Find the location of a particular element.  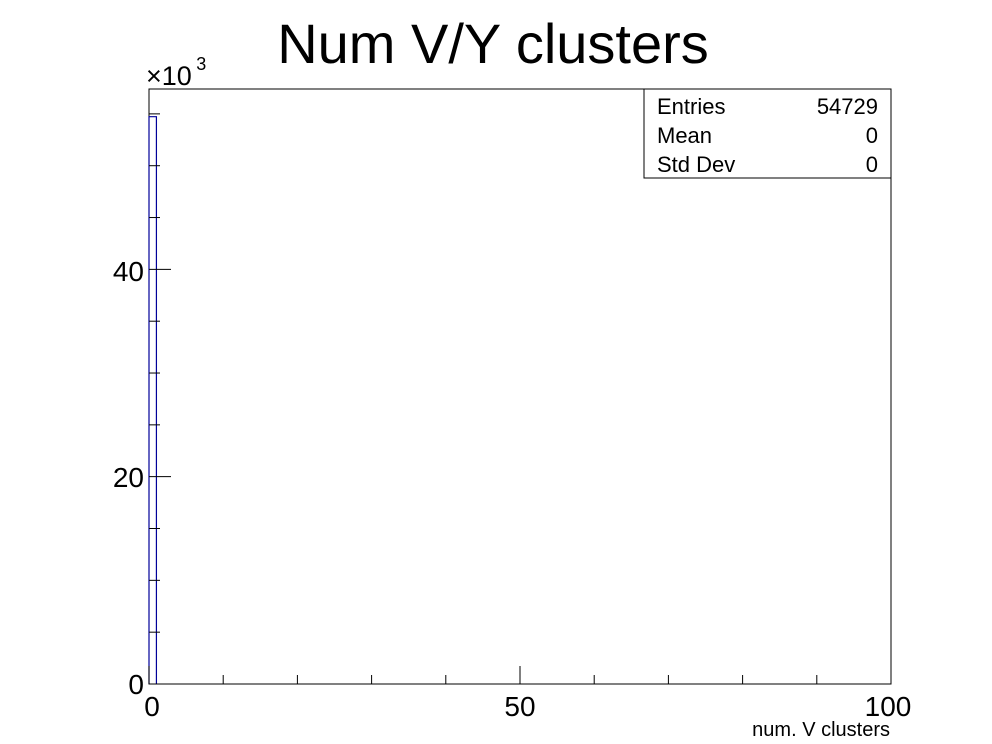

x-axis-ticks is located at coordinates (520, 675).